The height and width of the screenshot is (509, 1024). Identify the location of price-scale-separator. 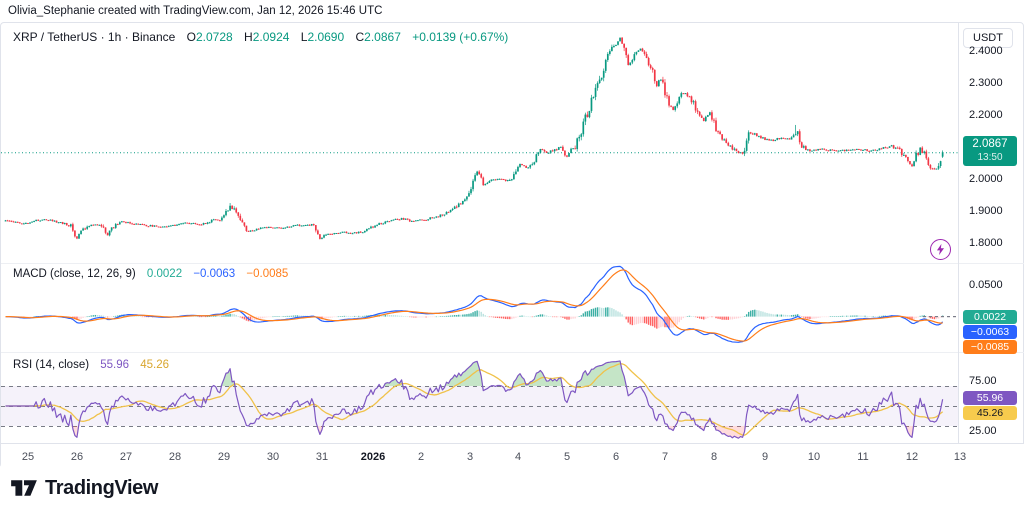
(958, 233).